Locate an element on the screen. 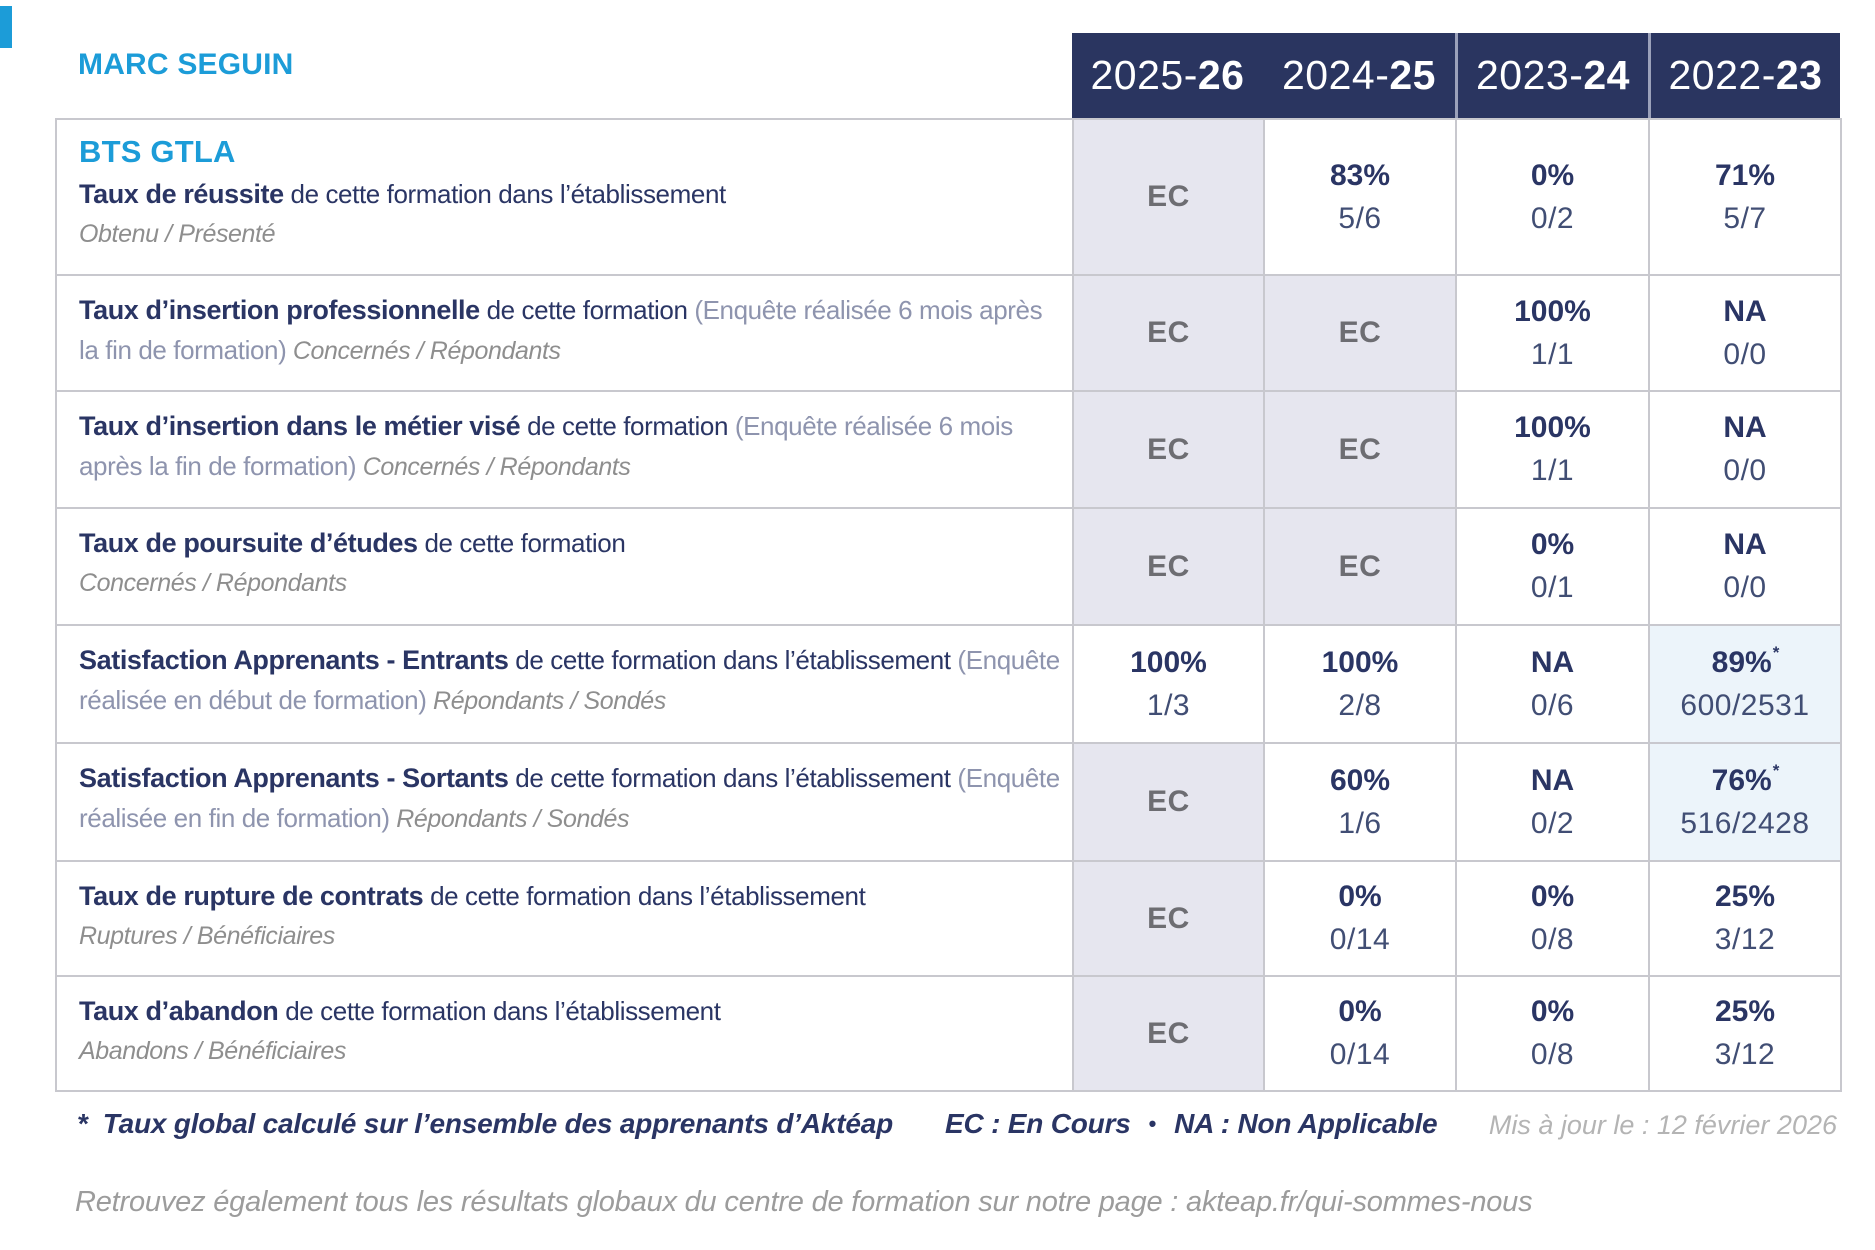  year-column-2024-25: 2024- 25 is located at coordinates (1359, 75).